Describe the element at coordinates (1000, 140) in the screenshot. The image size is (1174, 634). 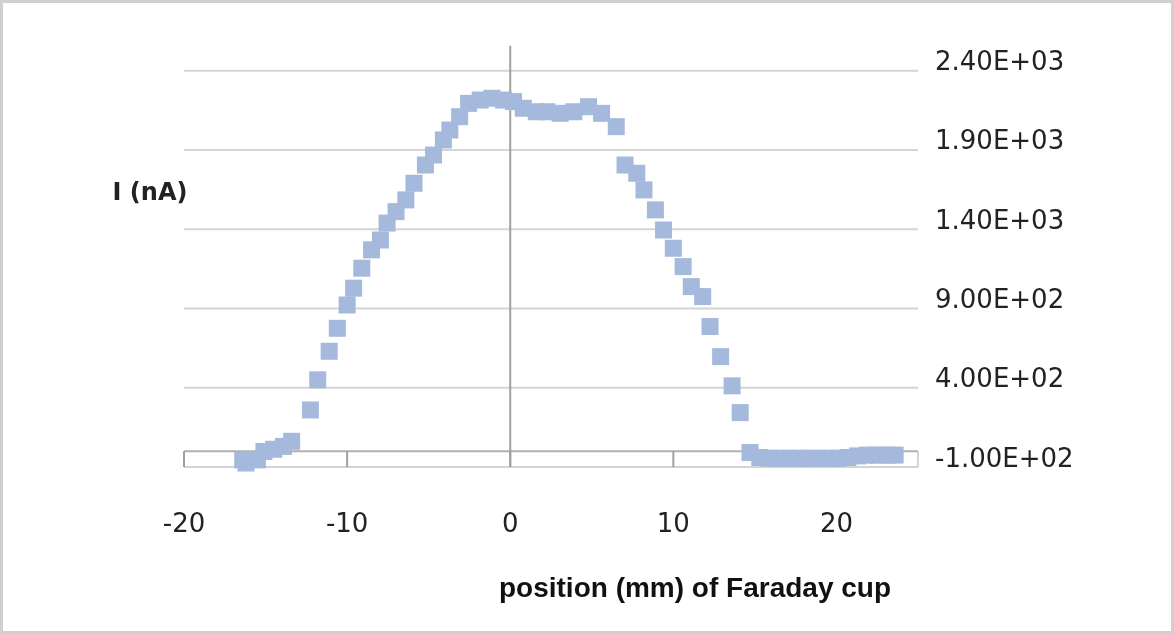
I see `y-tick-label: 1.90E+03` at that location.